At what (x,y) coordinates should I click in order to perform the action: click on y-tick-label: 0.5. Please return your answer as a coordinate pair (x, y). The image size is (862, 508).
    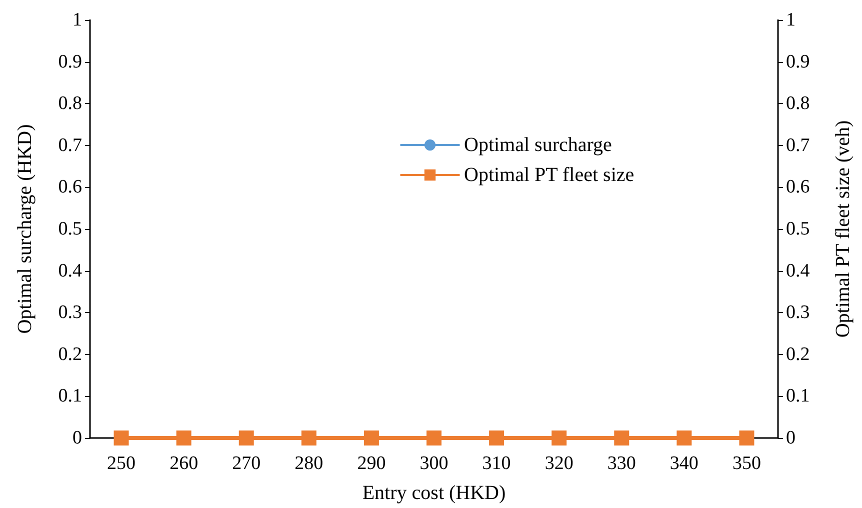
    Looking at the image, I should click on (70, 229).